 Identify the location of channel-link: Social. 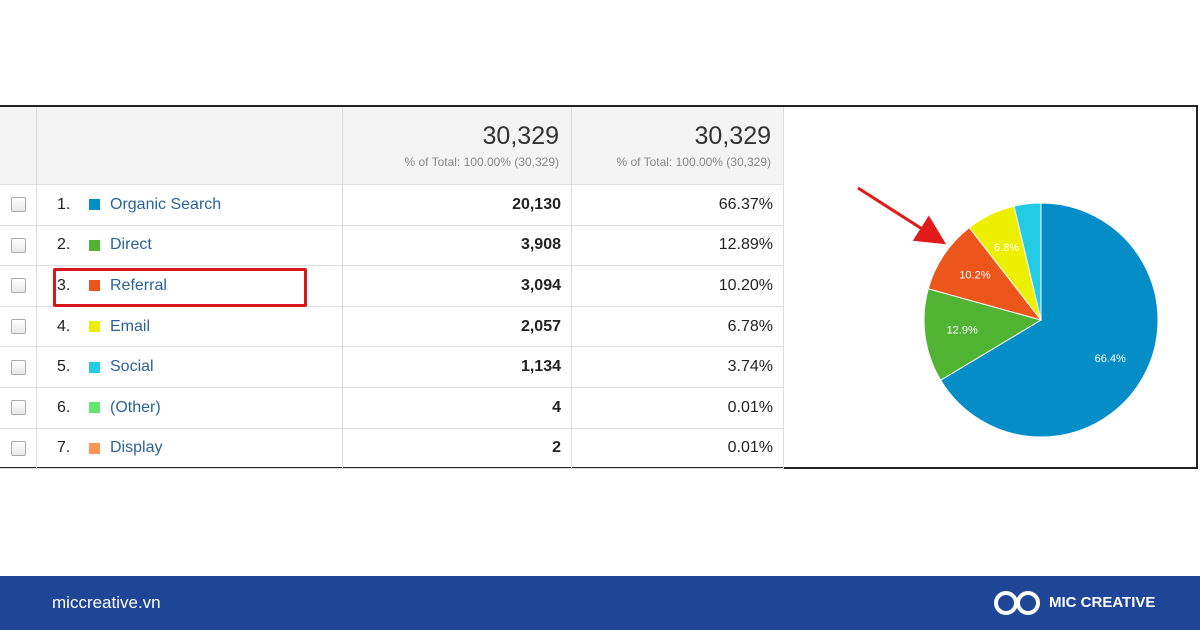
(132, 367).